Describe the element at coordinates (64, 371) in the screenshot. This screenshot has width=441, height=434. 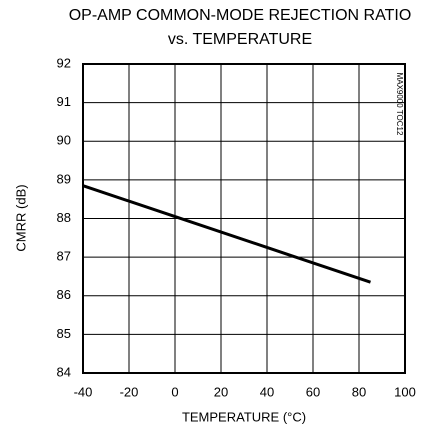
I see `y-tick-label: 84` at that location.